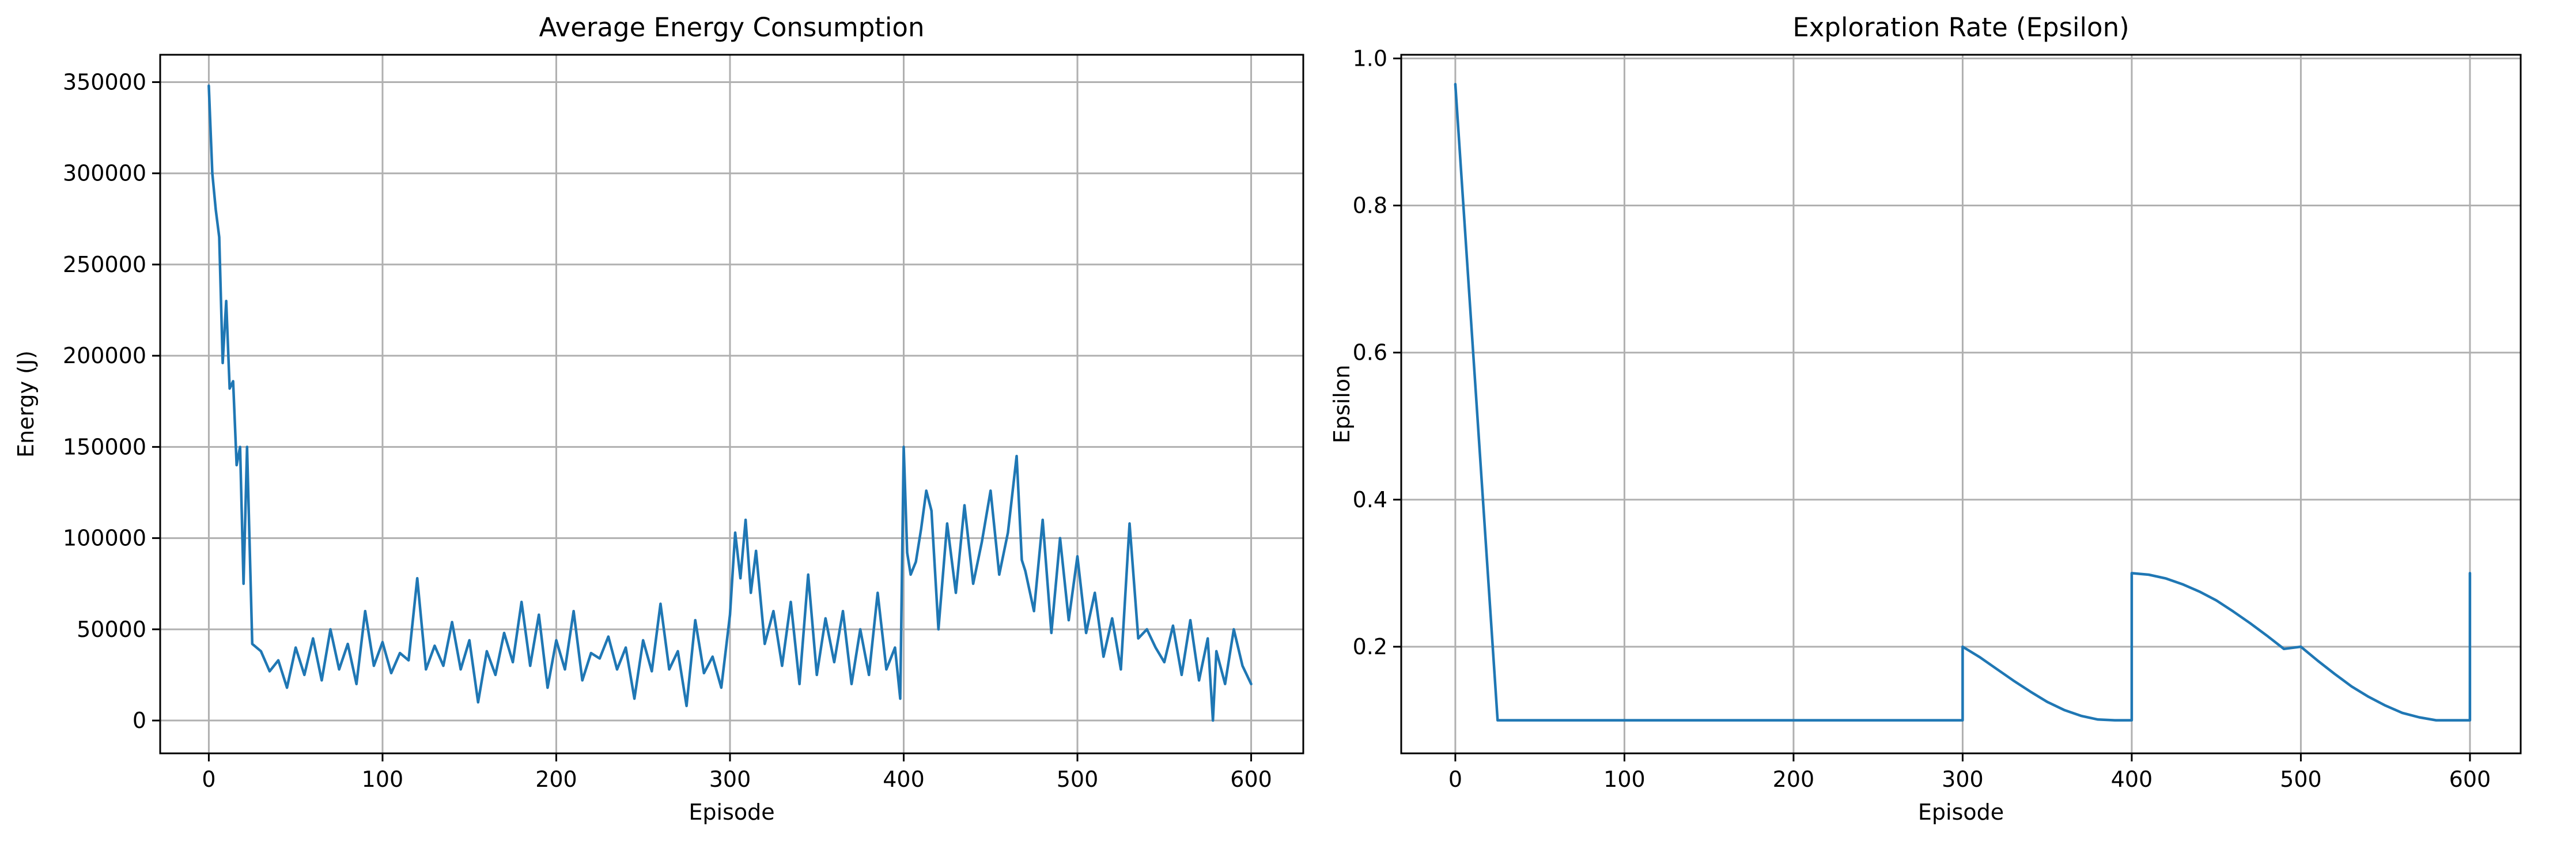 The image size is (2576, 845). Describe the element at coordinates (139, 720) in the screenshot. I see `energy-y-tick-label: 0` at that location.